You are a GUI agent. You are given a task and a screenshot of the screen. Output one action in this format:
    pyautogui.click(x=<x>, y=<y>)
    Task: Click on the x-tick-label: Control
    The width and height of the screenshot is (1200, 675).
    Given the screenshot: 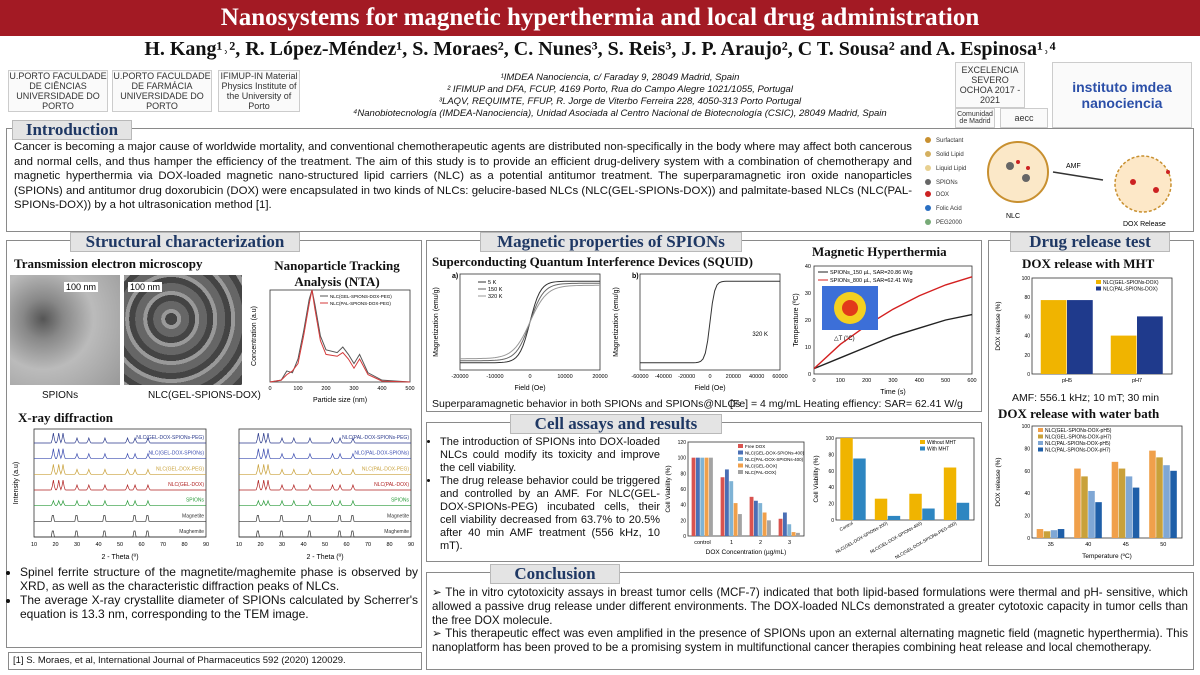 What is the action you would take?
    pyautogui.click(x=846, y=527)
    